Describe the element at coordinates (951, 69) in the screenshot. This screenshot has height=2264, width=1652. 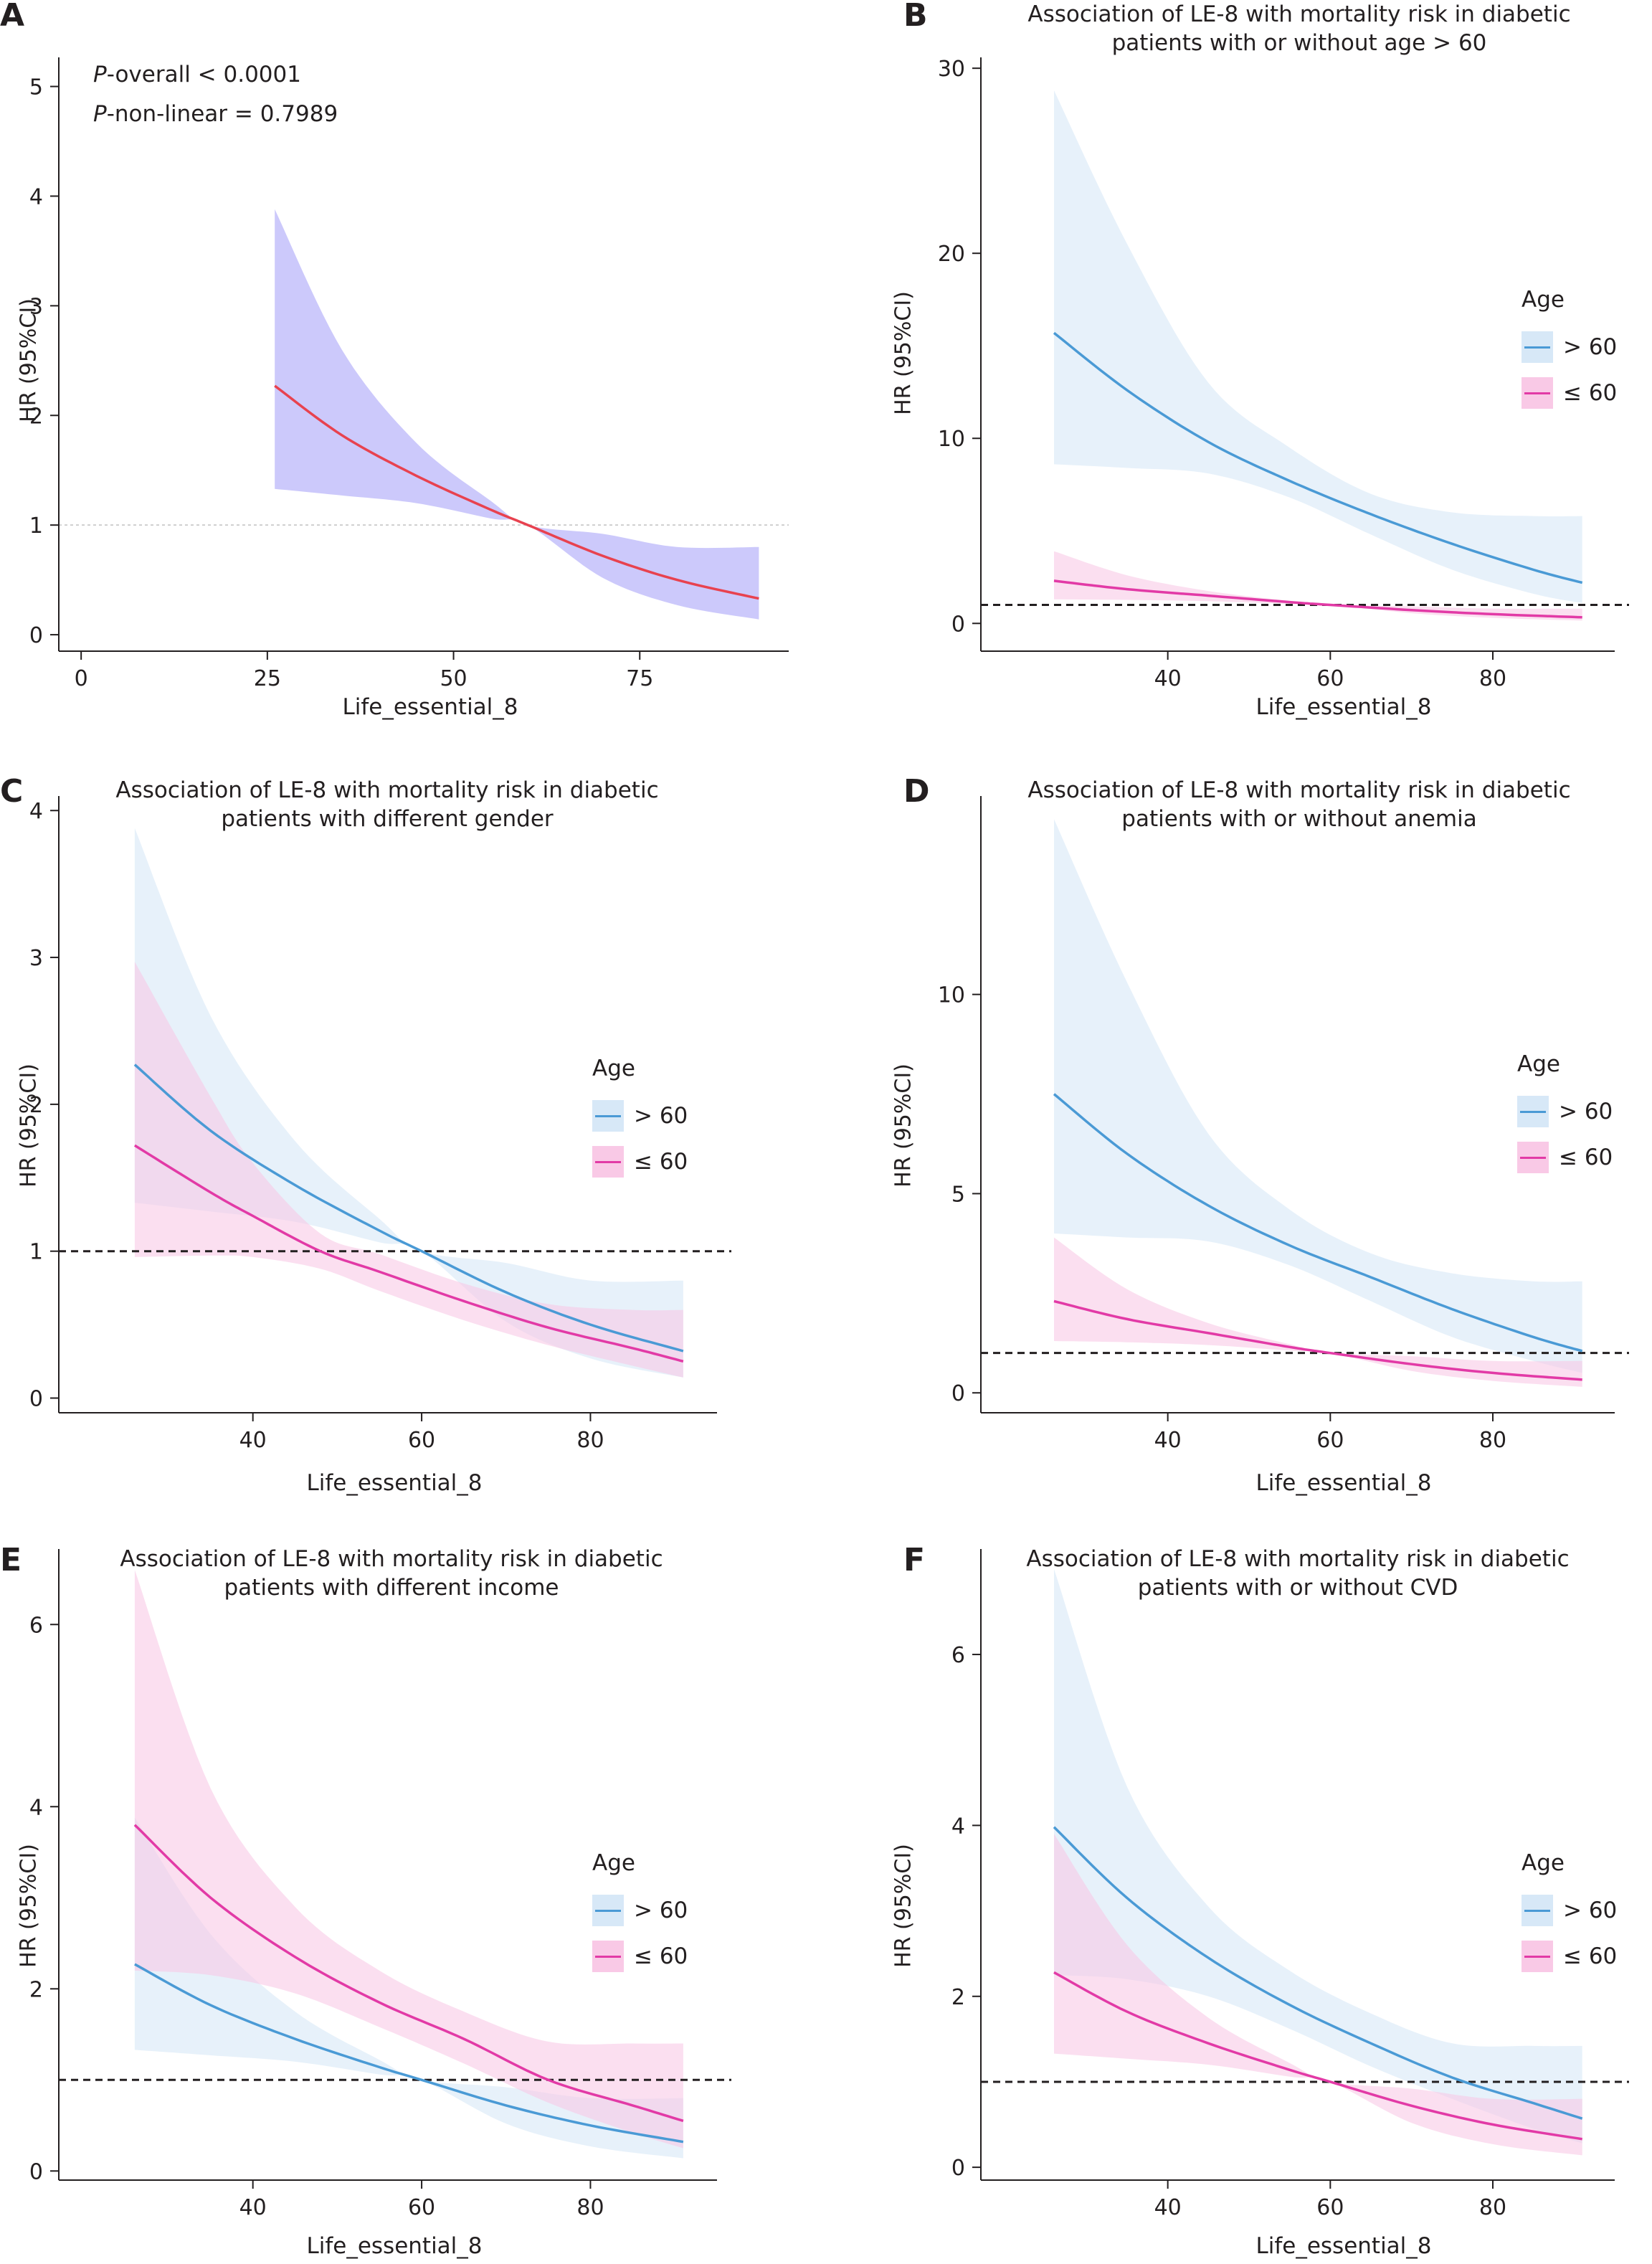
I see `y-tick-label: 30` at that location.